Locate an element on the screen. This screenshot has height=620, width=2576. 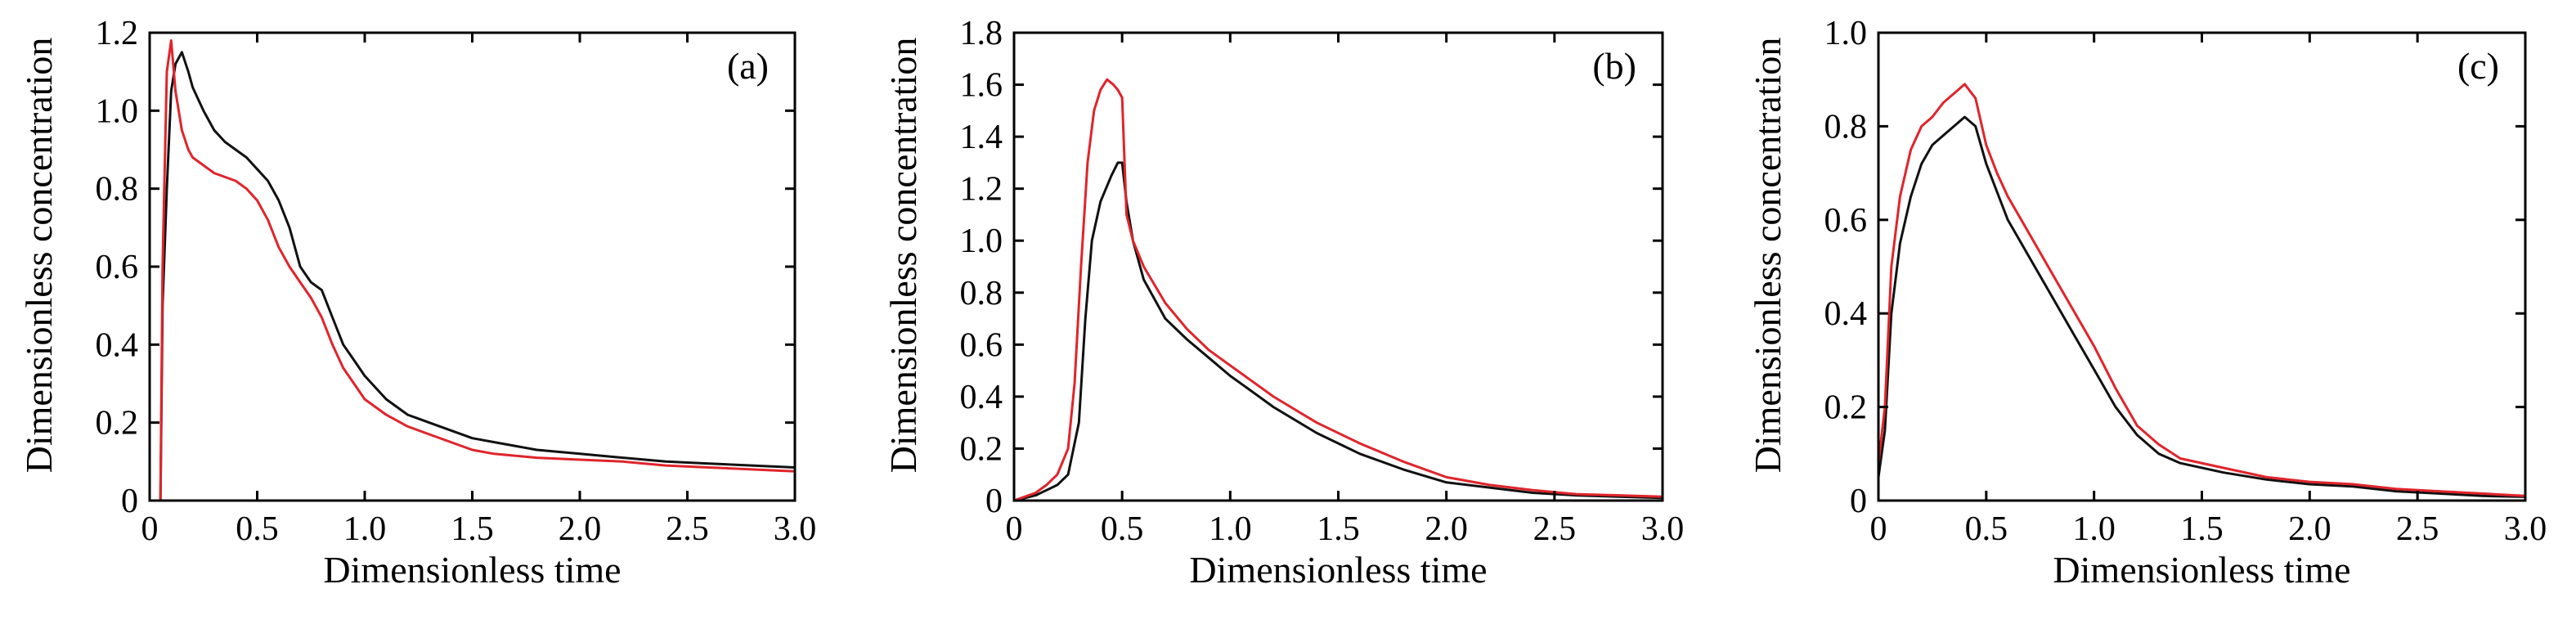
series-line-black is located at coordinates (1338, 331).